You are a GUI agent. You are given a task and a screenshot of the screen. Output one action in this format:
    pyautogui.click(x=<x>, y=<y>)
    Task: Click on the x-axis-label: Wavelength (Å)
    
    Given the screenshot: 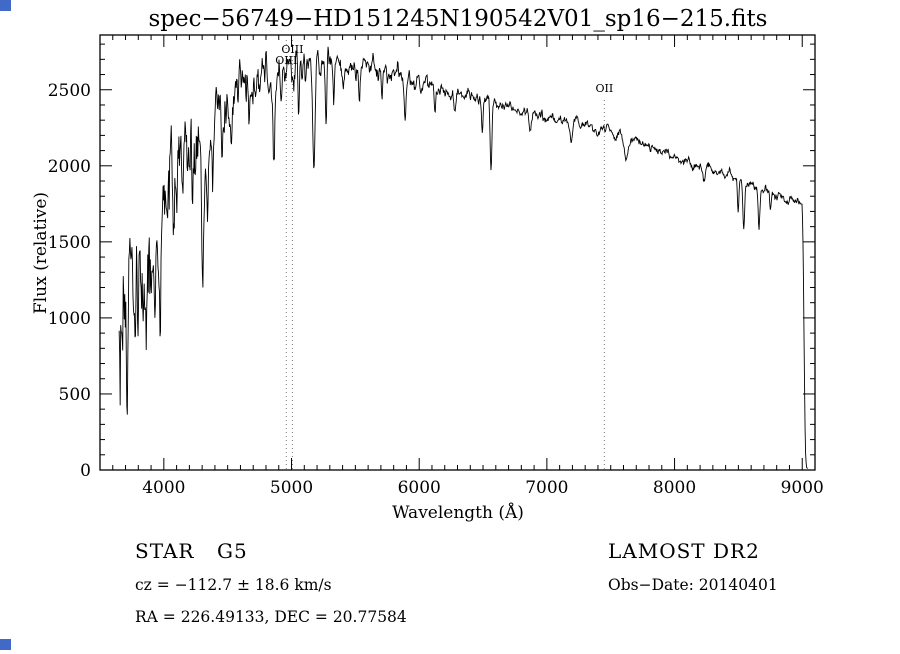 What is the action you would take?
    pyautogui.click(x=458, y=512)
    